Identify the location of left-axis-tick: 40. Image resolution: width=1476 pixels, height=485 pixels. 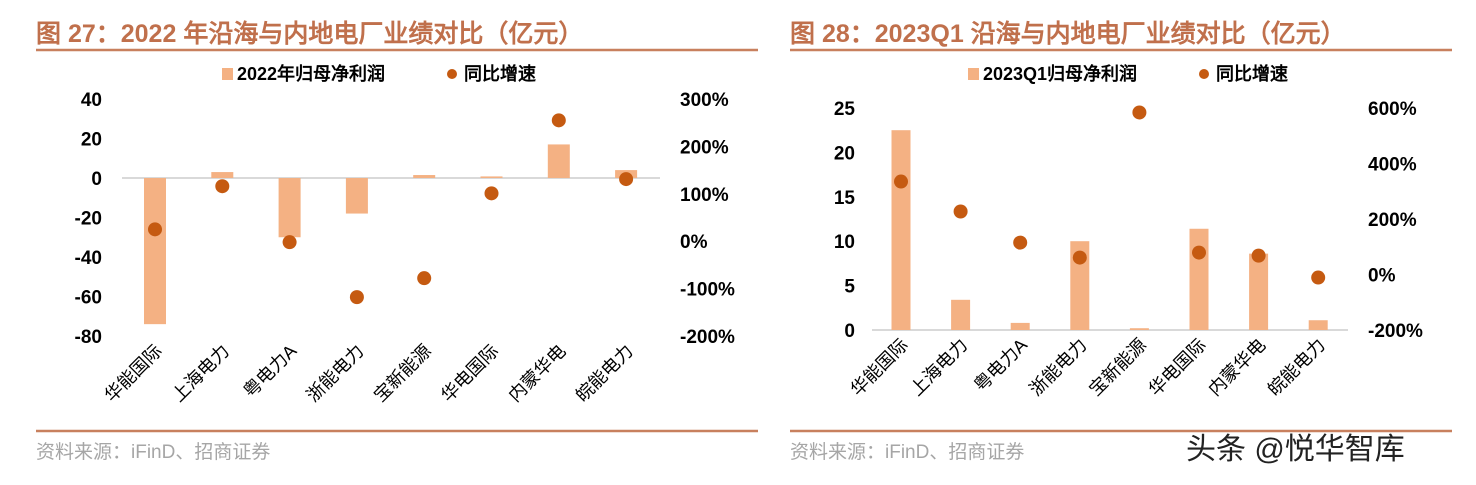
(91, 100).